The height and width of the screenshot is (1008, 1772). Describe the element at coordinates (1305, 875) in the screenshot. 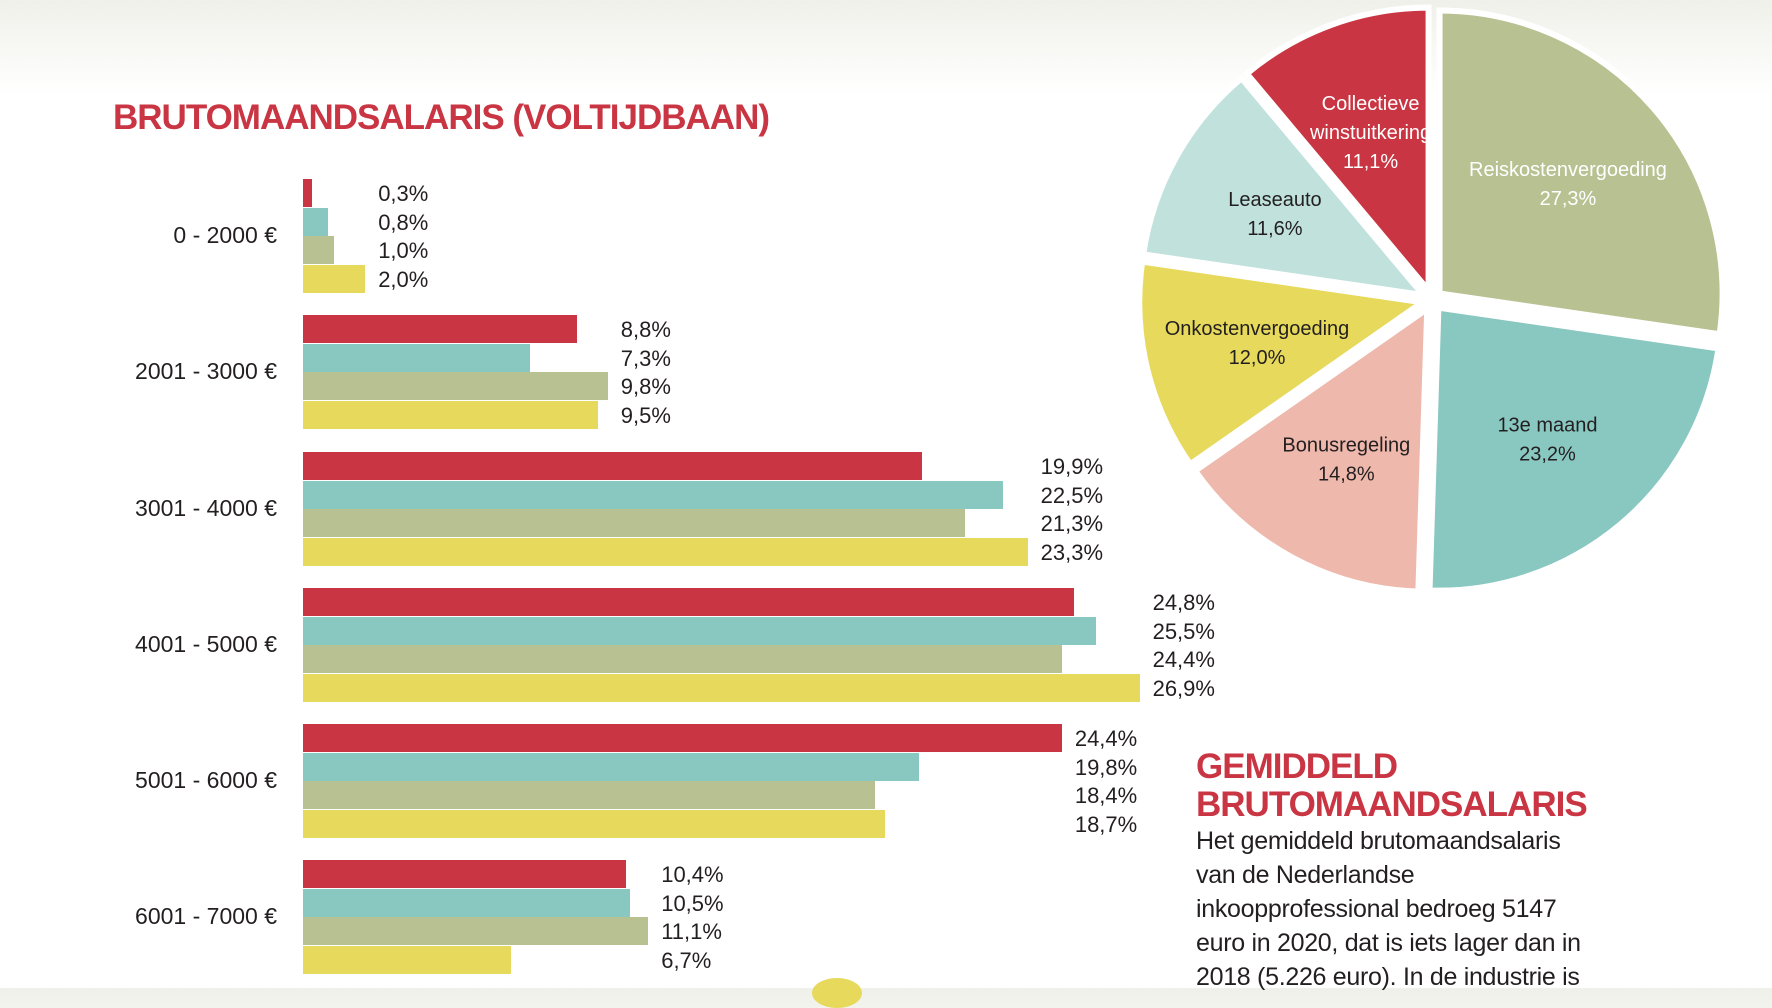

I see `body-line: van de Nederlandse` at that location.